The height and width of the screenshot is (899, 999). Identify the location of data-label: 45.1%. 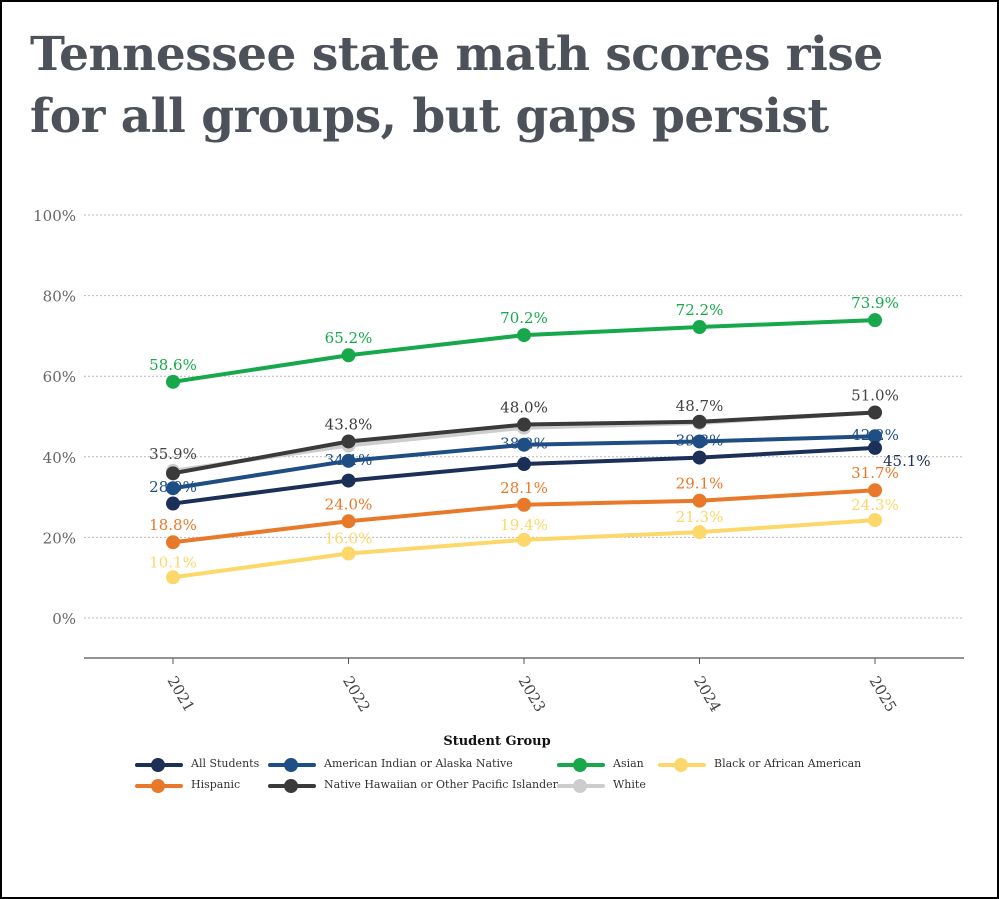
(907, 461).